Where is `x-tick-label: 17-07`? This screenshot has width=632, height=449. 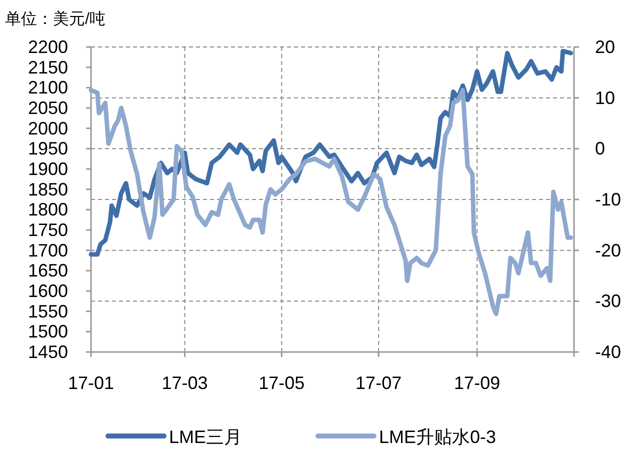
x-tick-label: 17-07 is located at coordinates (379, 383).